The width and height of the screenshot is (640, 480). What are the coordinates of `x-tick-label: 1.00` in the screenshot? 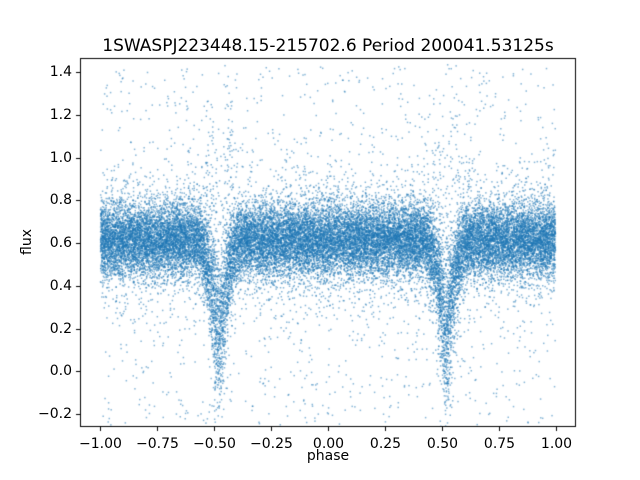 It's located at (556, 444).